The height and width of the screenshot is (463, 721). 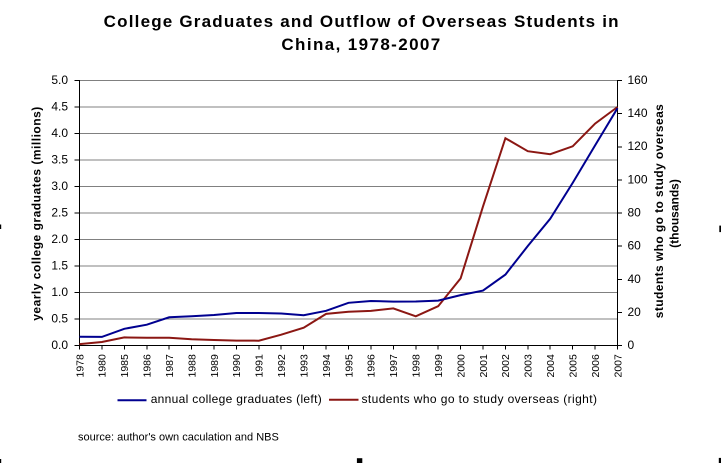 I want to click on svg-text: 120, so click(x=638, y=146).